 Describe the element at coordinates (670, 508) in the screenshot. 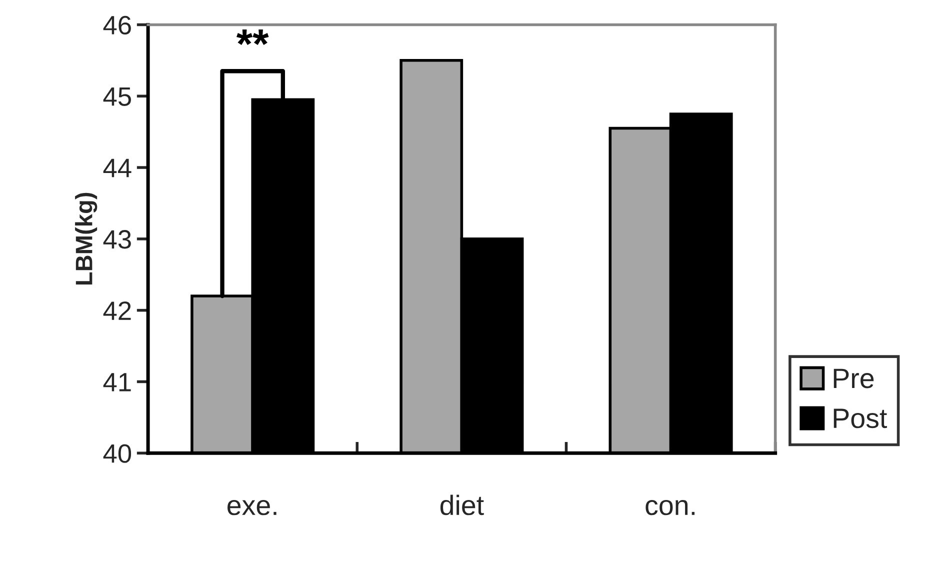

I see `x-tick-label: con.` at that location.